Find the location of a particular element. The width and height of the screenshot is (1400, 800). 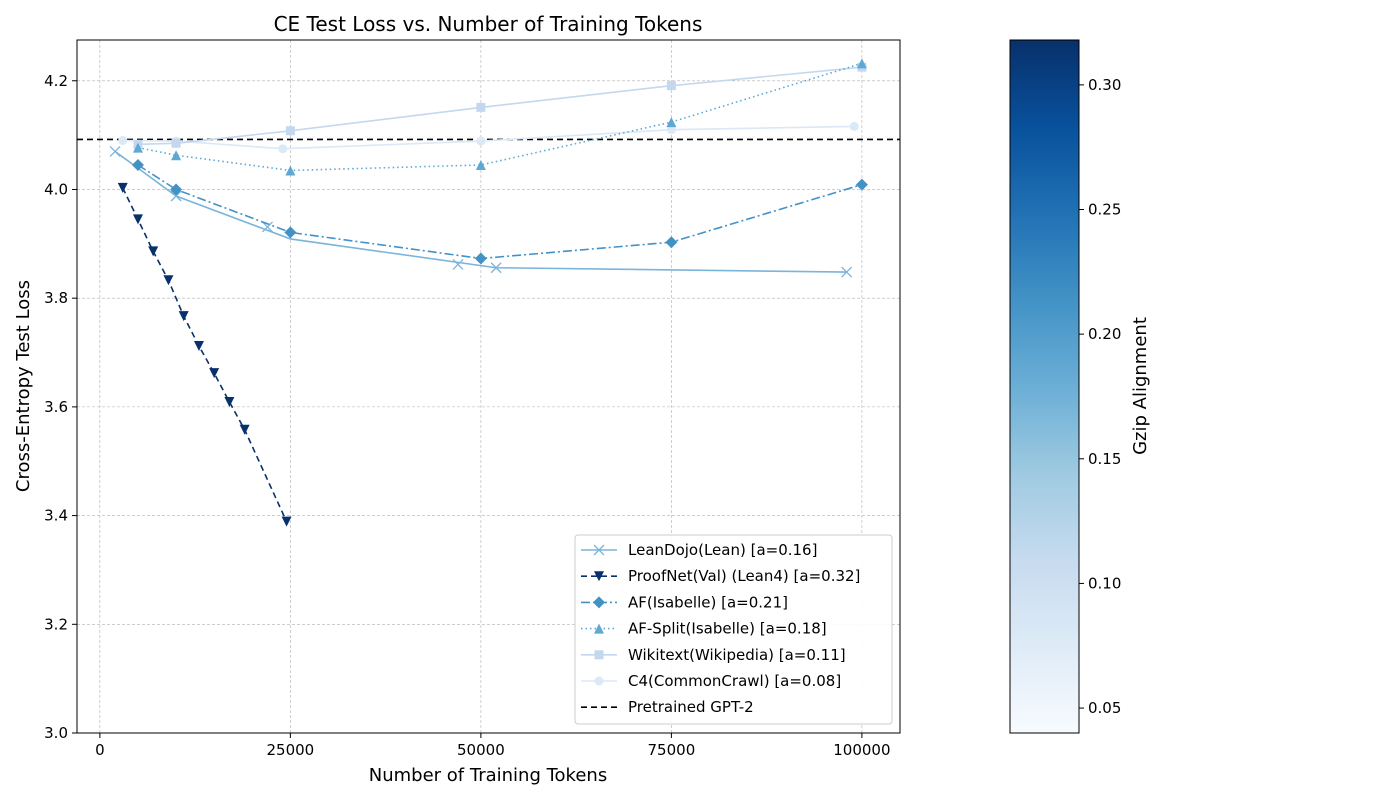

legend-entry-label: C4(CommonCrawl) [a=0.08] is located at coordinates (734, 681).